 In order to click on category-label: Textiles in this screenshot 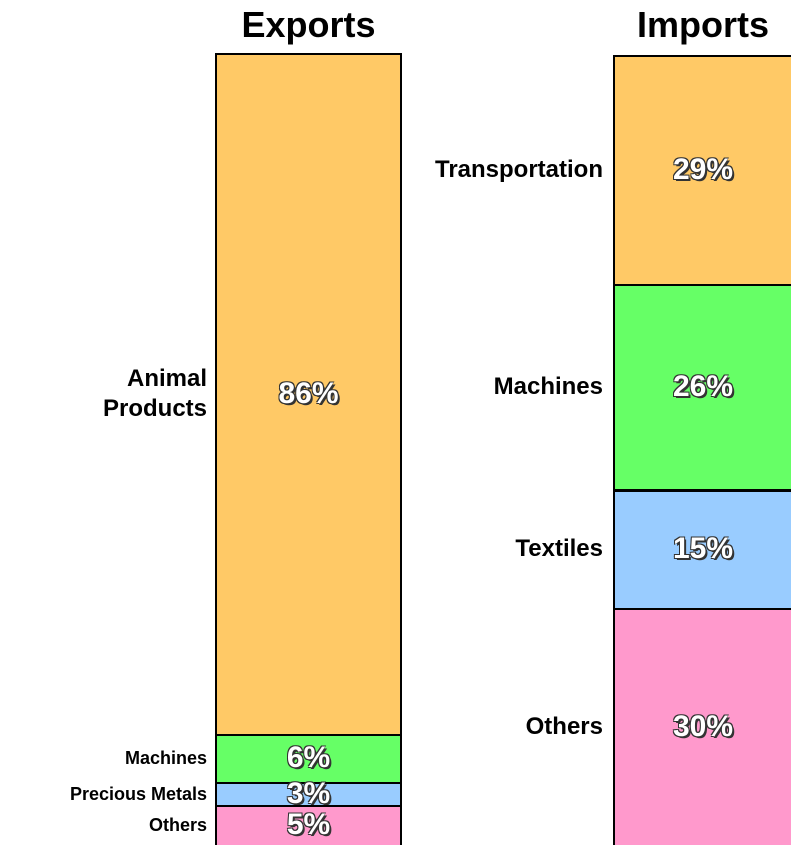, I will do `click(559, 548)`.